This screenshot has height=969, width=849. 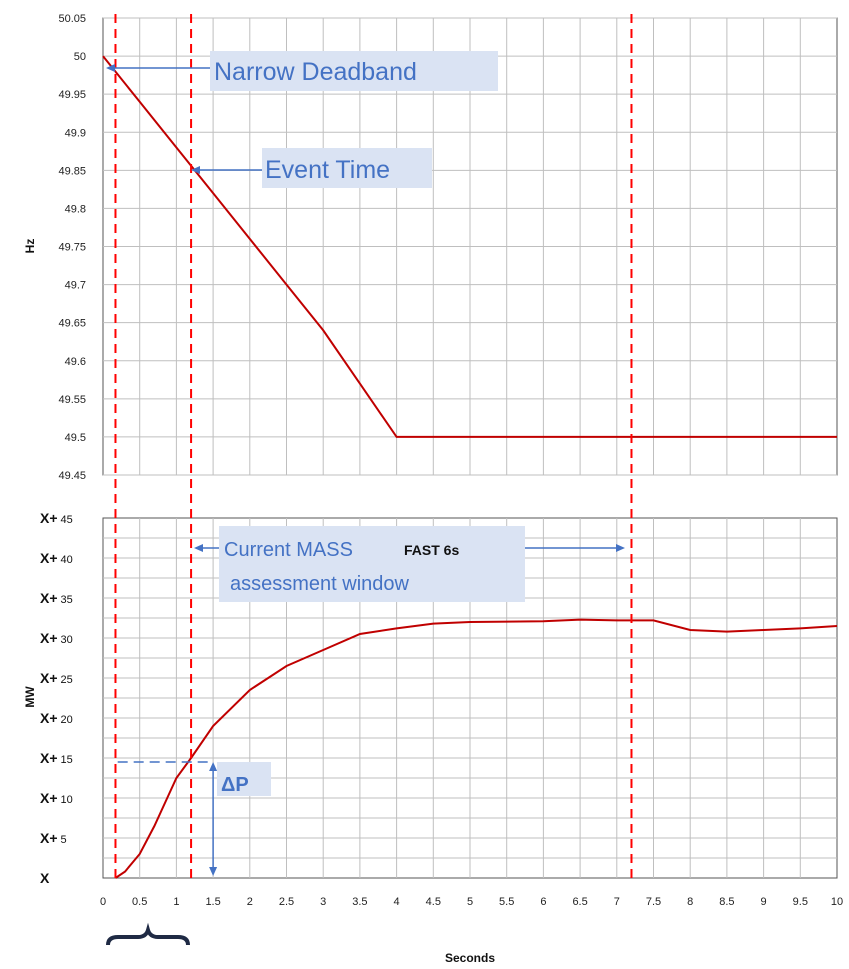 What do you see at coordinates (617, 902) in the screenshot?
I see `x-tick-label: 7` at bounding box center [617, 902].